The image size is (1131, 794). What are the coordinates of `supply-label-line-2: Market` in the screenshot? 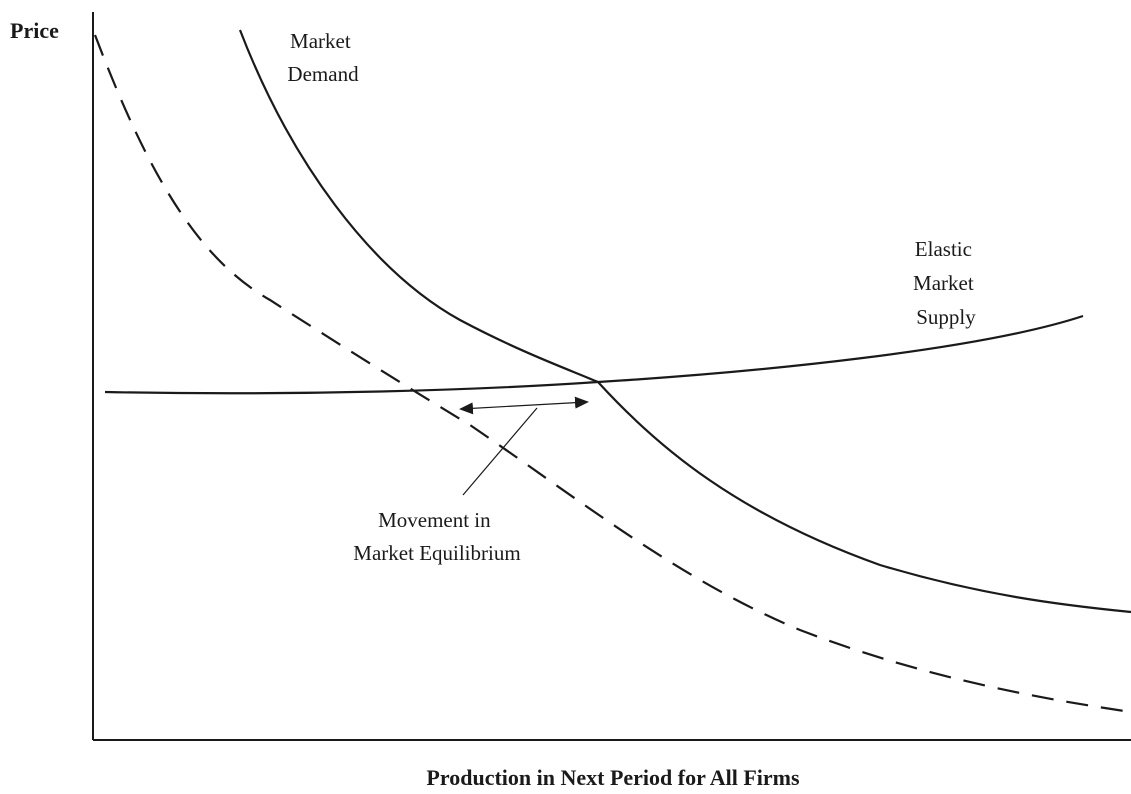 It's located at (943, 283).